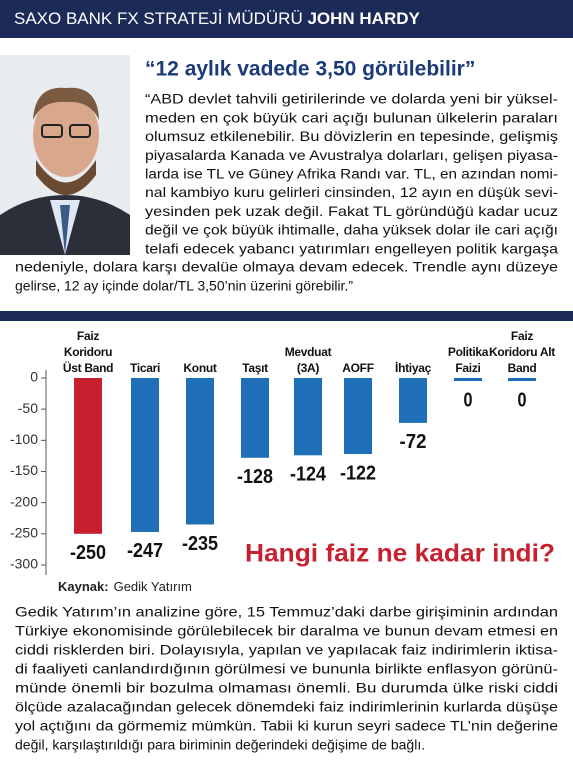 The width and height of the screenshot is (573, 772). Describe the element at coordinates (145, 551) in the screenshot. I see `value-label: -247` at that location.